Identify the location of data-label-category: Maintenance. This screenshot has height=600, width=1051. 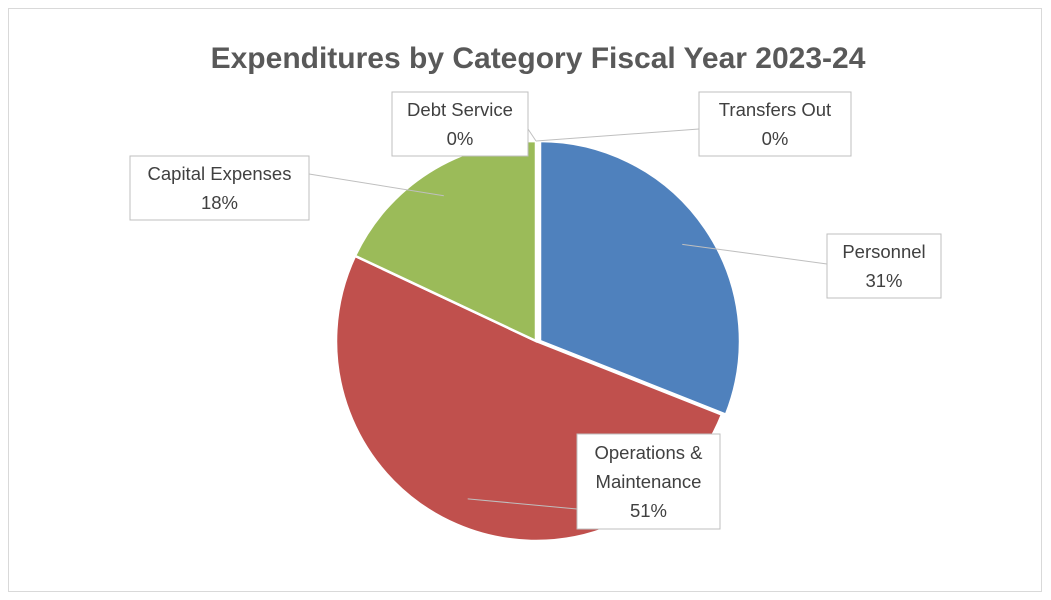
(649, 481).